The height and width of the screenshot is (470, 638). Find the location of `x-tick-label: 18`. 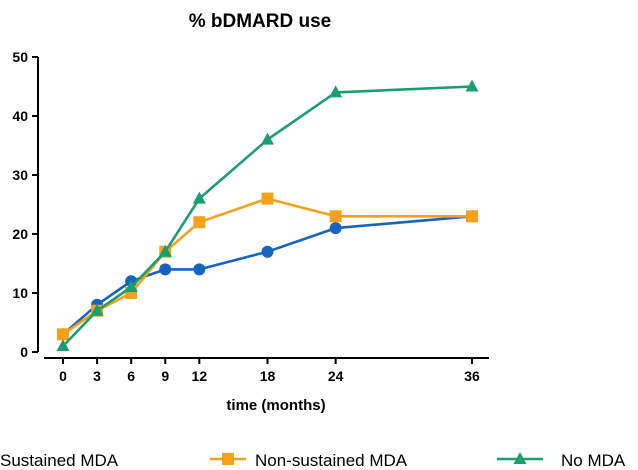

x-tick-label: 18 is located at coordinates (268, 376).